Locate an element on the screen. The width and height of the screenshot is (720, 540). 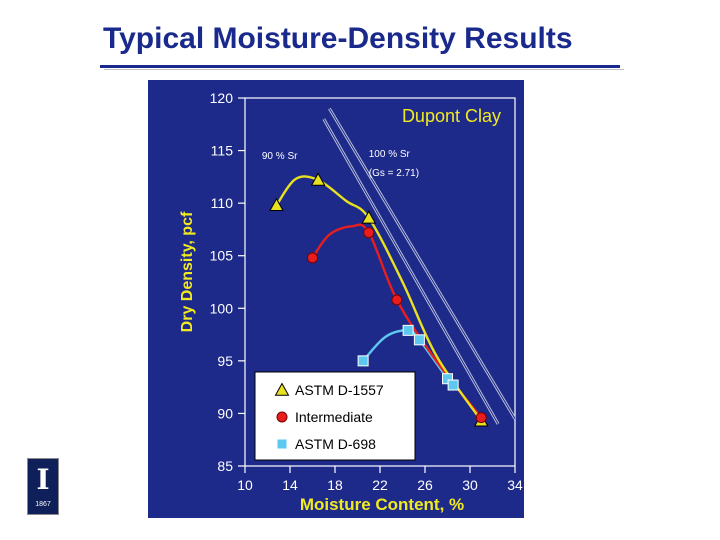
x-tick-label: 22 is located at coordinates (380, 485).